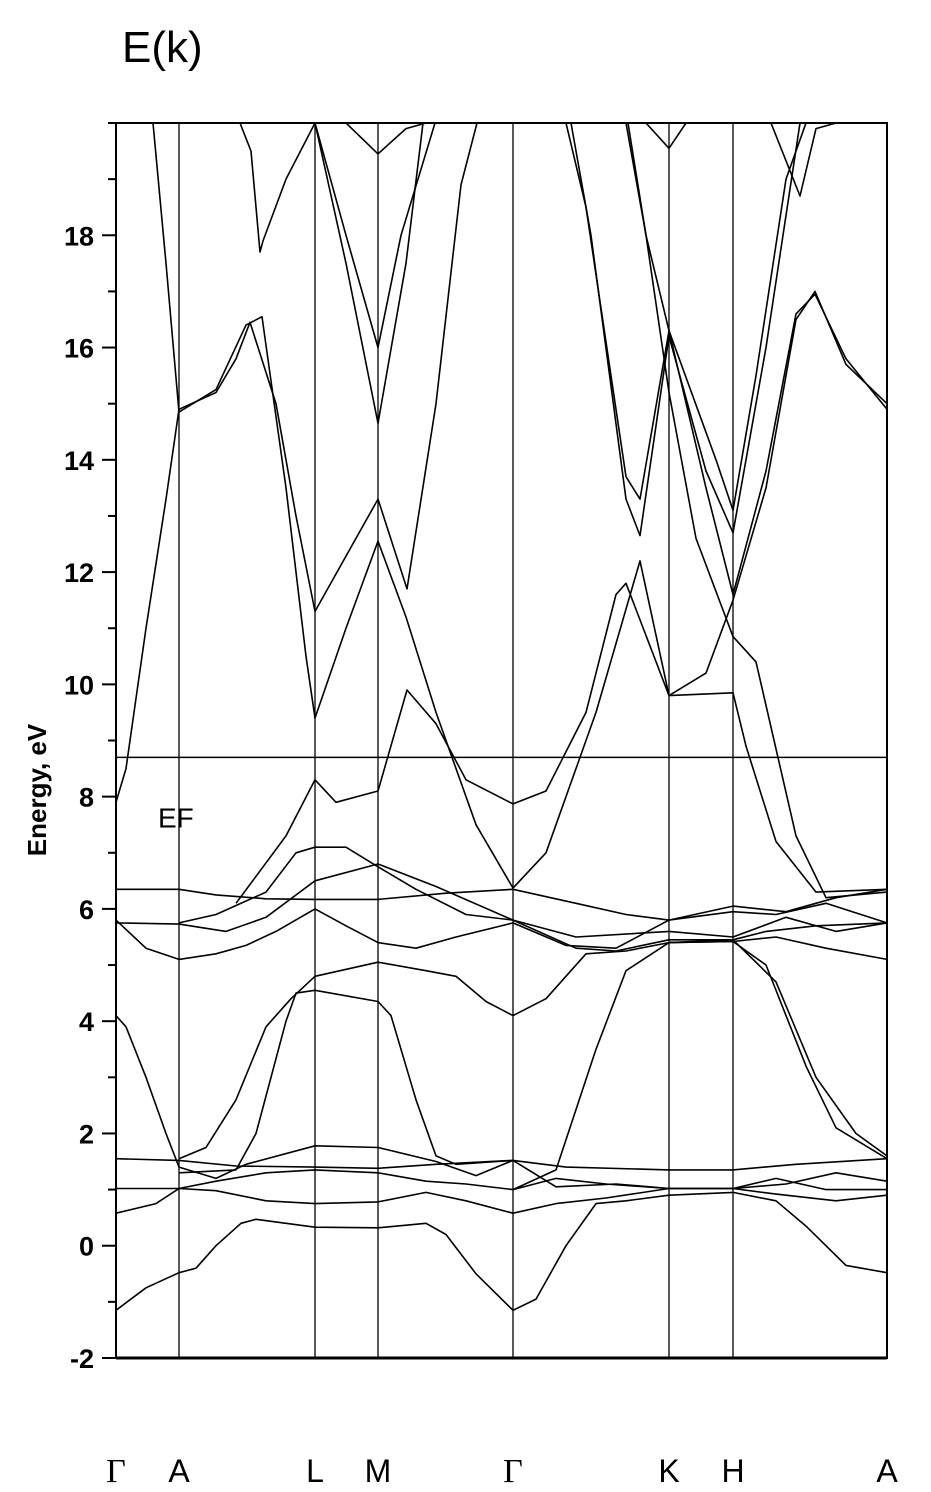 This screenshot has width=931, height=1492. What do you see at coordinates (176, 817) in the screenshot?
I see `fermi-level-label: EF` at bounding box center [176, 817].